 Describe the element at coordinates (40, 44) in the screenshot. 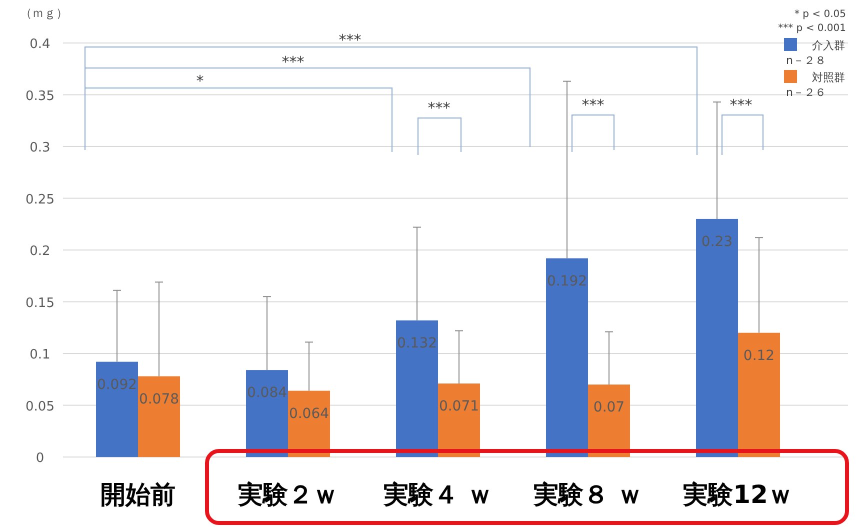

I see `y-tick-label: 0.4` at that location.